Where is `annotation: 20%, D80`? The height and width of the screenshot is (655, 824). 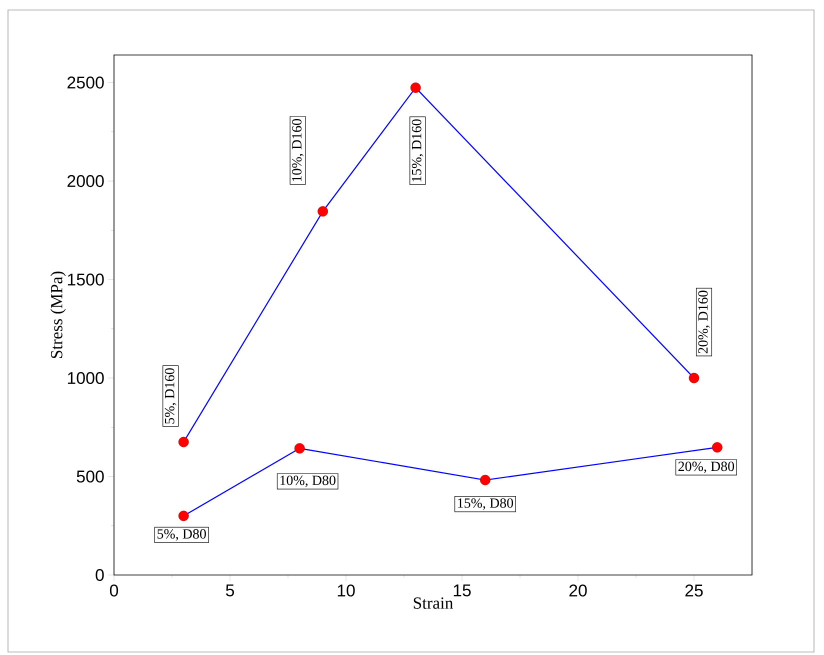 annotation: 20%, D80 is located at coordinates (706, 468).